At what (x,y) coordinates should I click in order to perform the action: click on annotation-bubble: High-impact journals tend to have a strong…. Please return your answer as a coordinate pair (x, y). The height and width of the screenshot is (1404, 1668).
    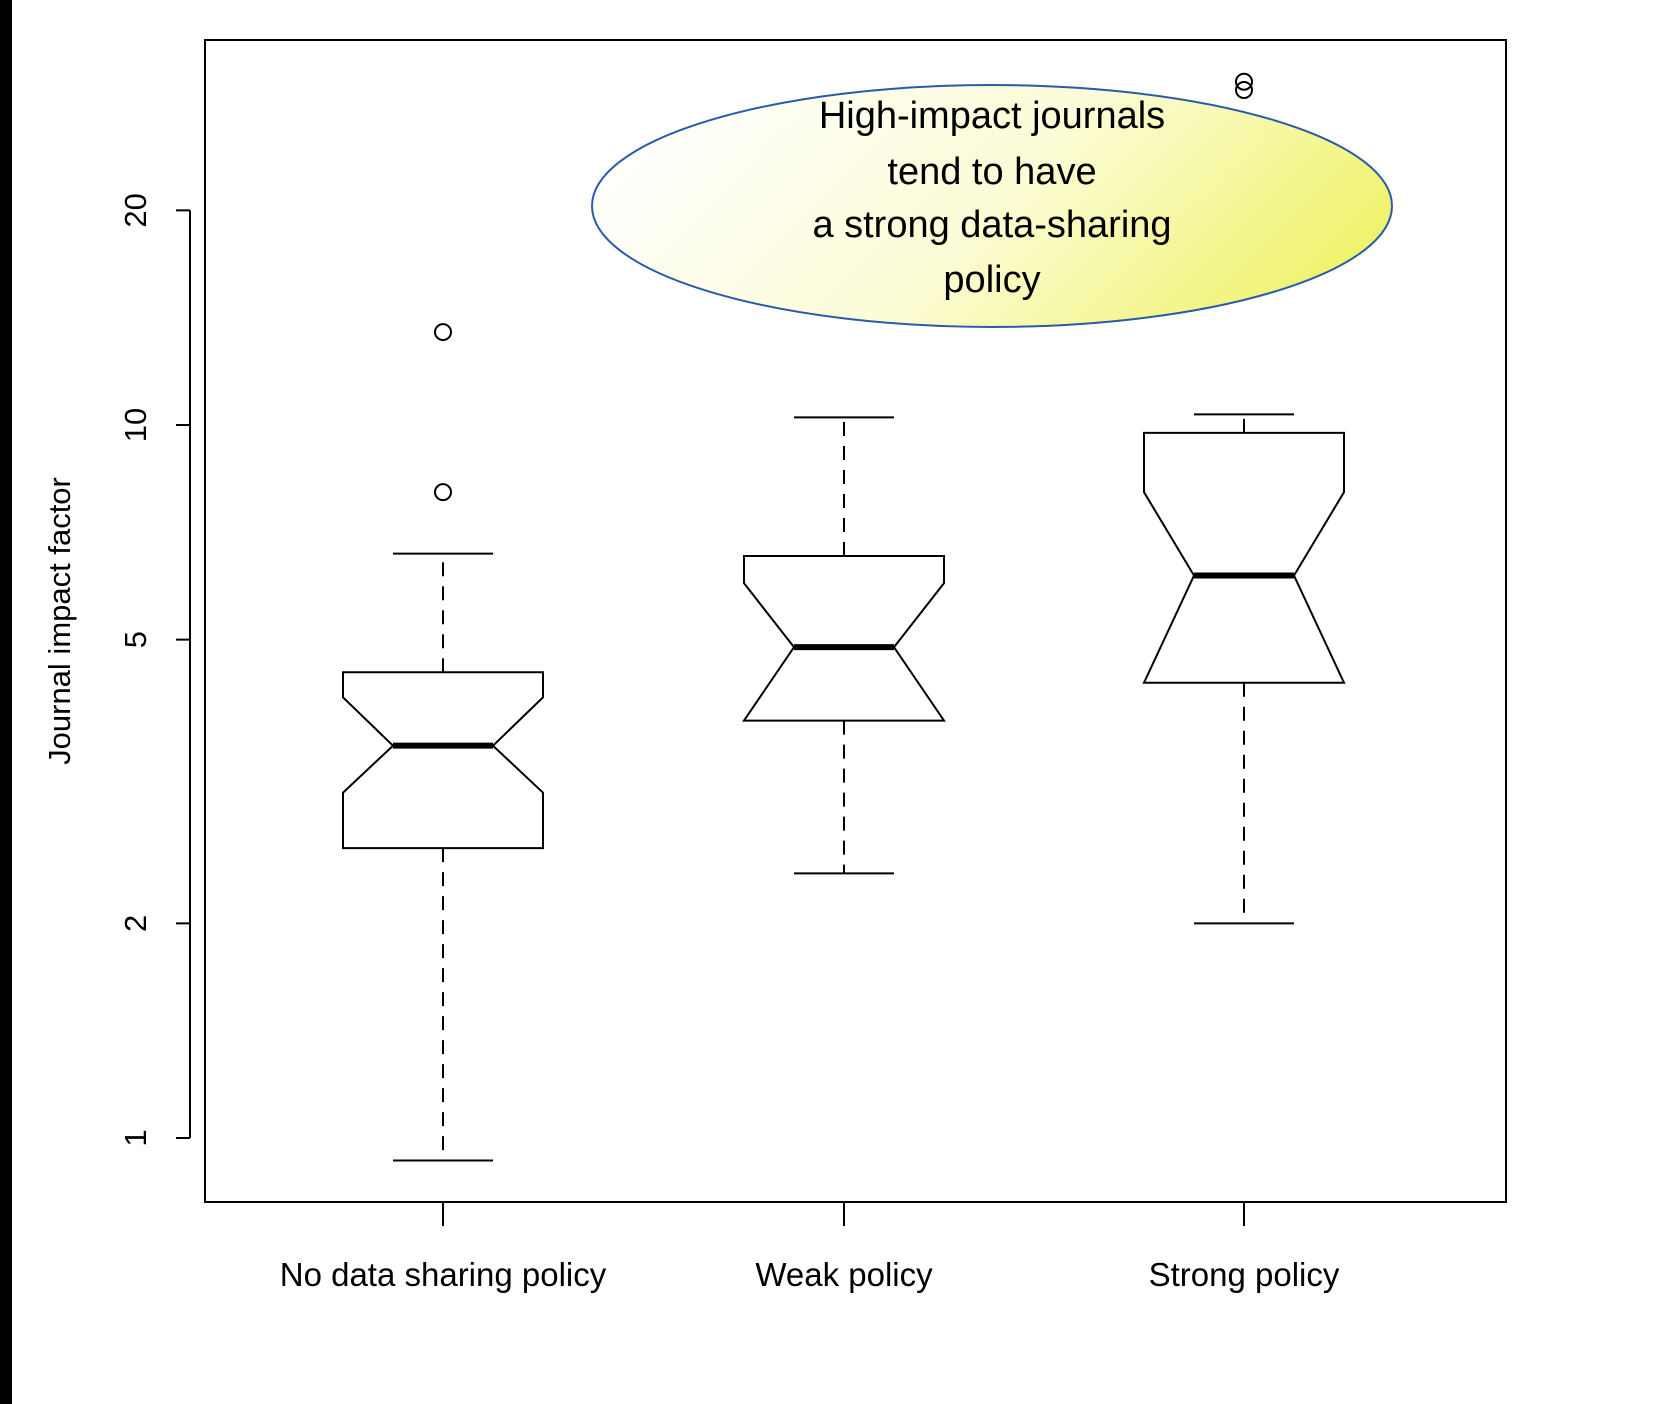
    Looking at the image, I should click on (992, 206).